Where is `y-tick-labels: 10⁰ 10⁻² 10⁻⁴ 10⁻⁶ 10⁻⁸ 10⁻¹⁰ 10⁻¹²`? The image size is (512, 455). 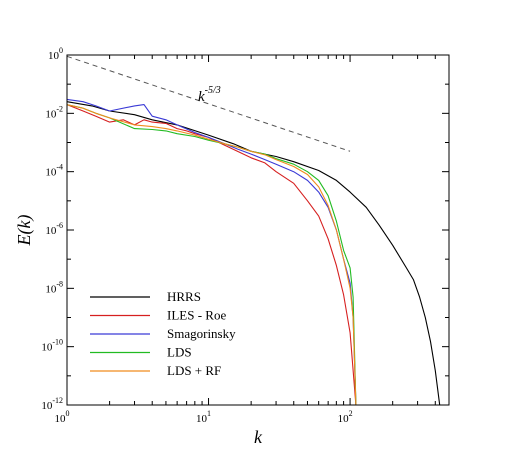
y-tick-labels: 10⁰ 10⁻² 10⁻⁴ 10⁻⁶ 10⁻⁸ 10⁻¹⁰ 10⁻¹² is located at coordinates (52, 229).